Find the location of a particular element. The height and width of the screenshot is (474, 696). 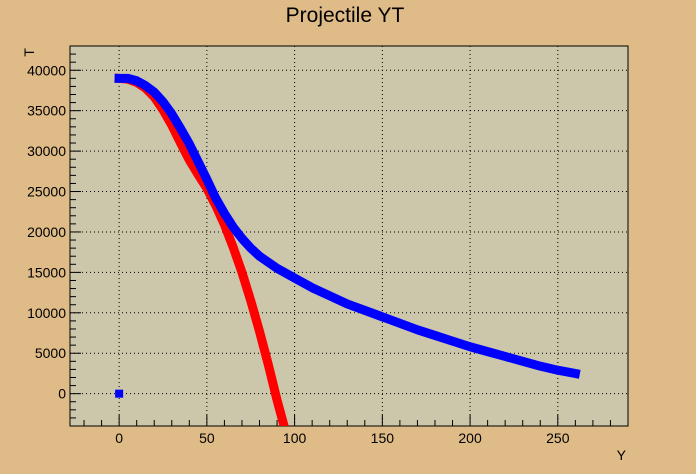

x-tick-label: 0 is located at coordinates (119, 438).